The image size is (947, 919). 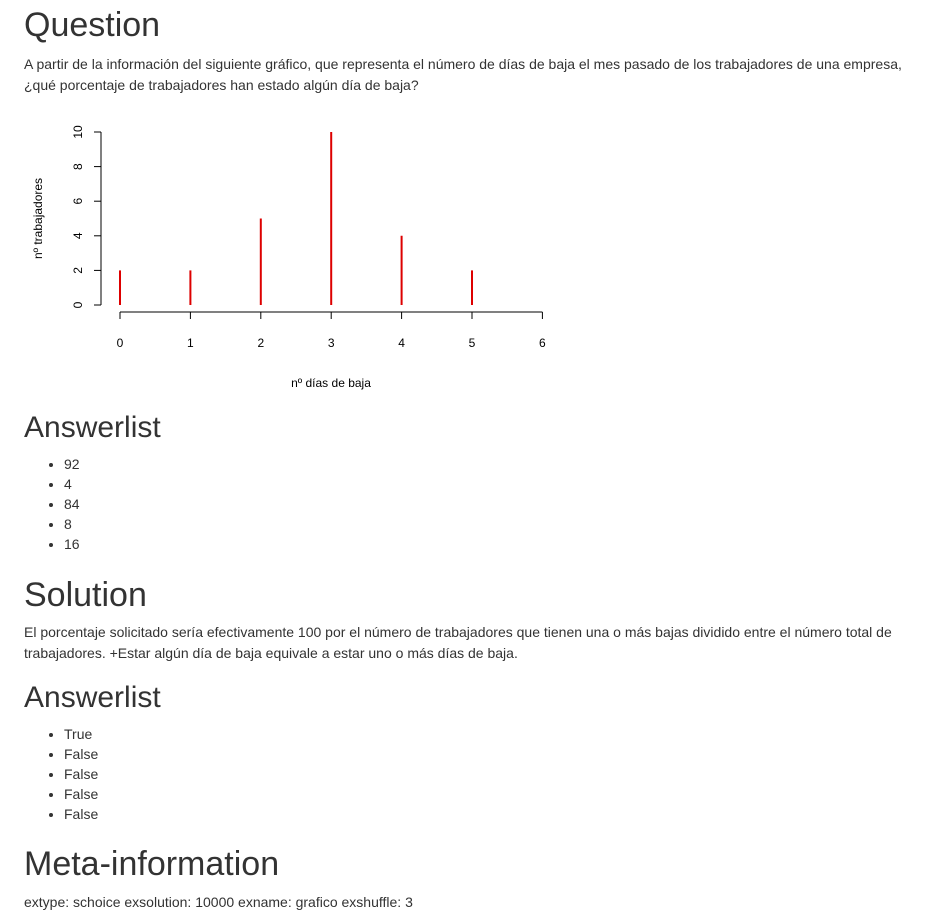 I want to click on x-tick-label: 4, so click(x=401, y=343).